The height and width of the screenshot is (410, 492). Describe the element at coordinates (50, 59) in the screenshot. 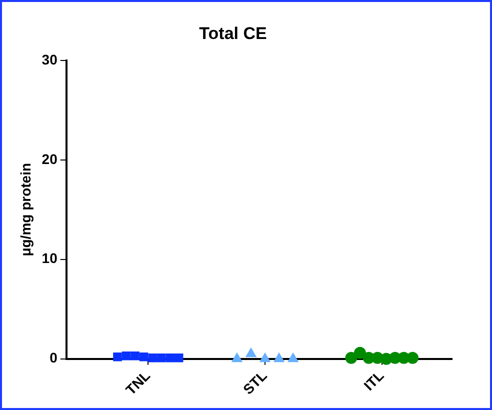

I see `y-tick-label: 30` at that location.